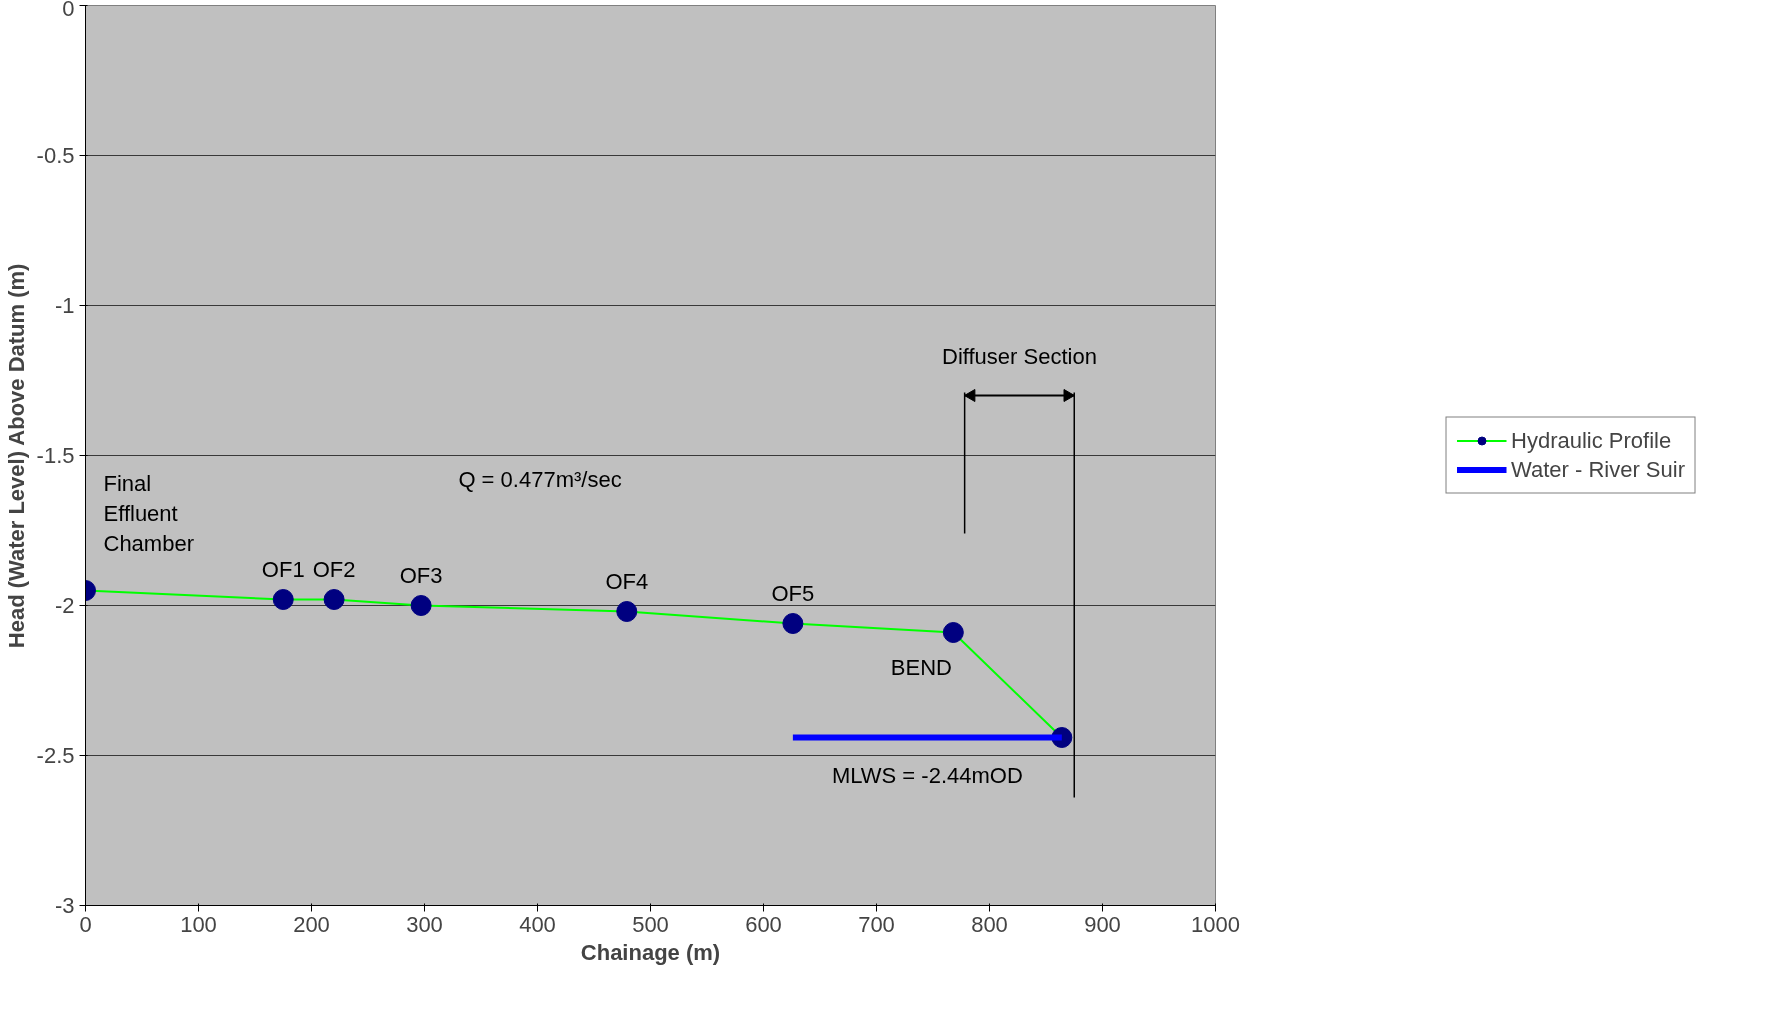 Image resolution: width=1784 pixels, height=1011 pixels. Describe the element at coordinates (1019, 356) in the screenshot. I see `ref-line-label: Diffuser Section` at that location.